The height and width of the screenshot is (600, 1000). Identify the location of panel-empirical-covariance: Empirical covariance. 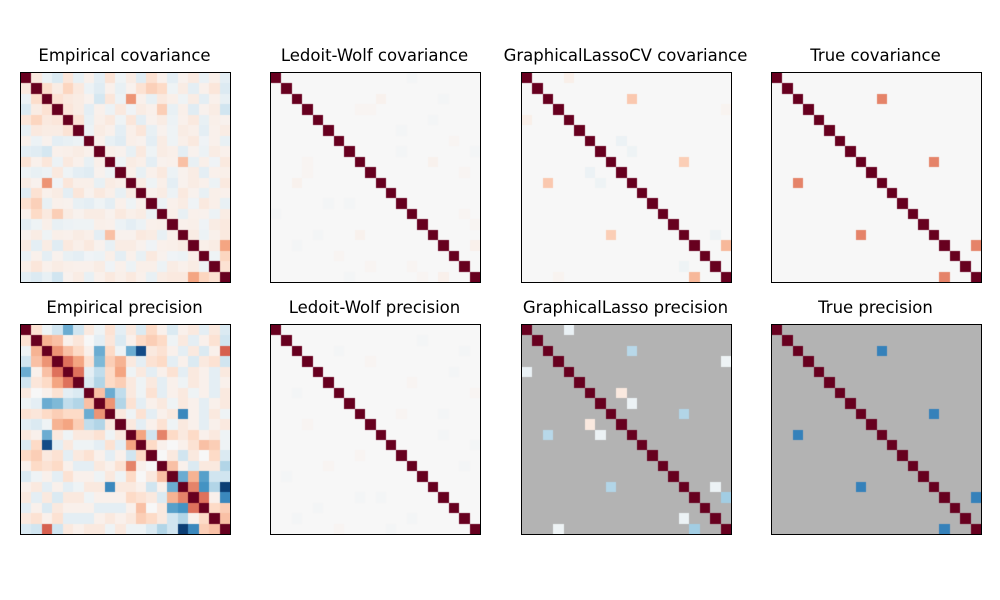
(125, 164).